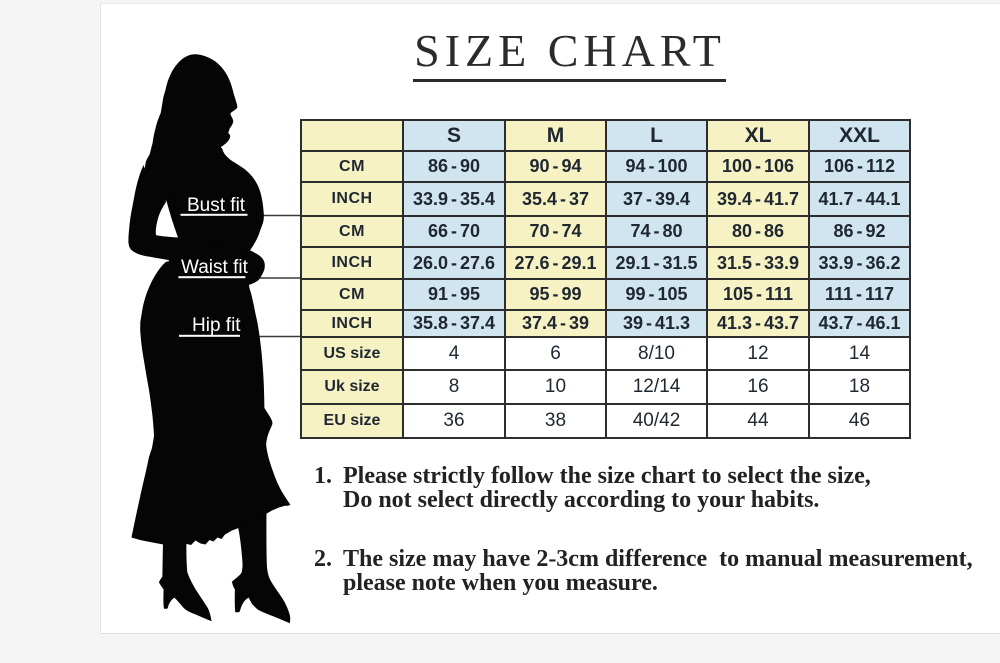  Describe the element at coordinates (215, 267) in the screenshot. I see `svg-text: Waist fit` at that location.